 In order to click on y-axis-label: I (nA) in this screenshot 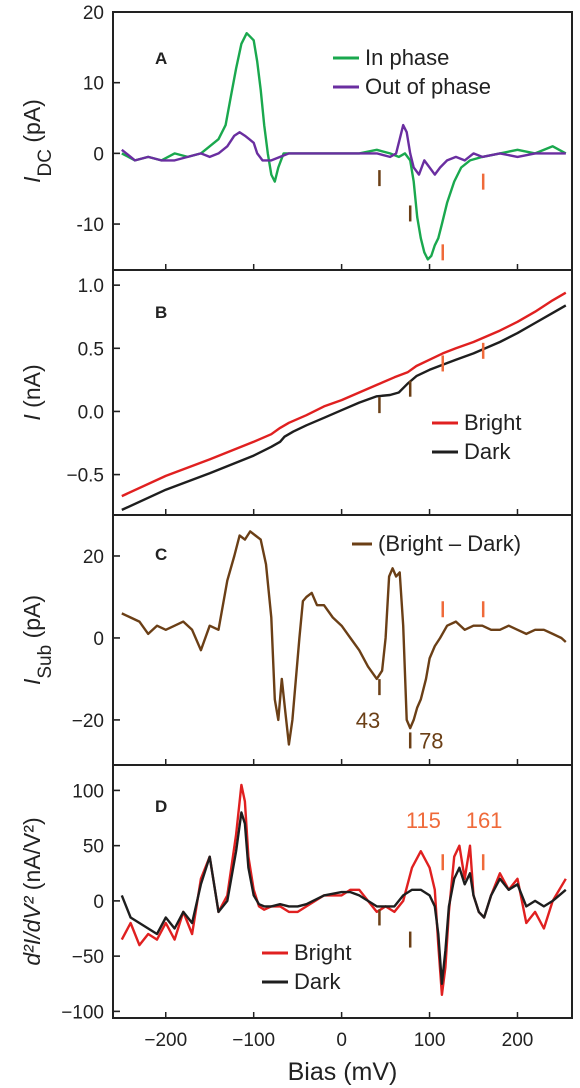, I will do `click(32, 392)`.